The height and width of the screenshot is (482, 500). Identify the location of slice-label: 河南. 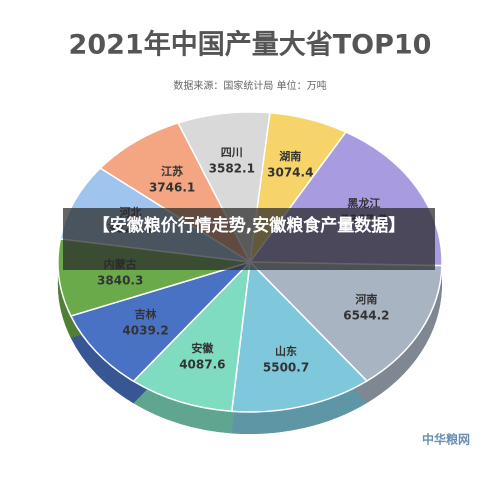
(366, 299).